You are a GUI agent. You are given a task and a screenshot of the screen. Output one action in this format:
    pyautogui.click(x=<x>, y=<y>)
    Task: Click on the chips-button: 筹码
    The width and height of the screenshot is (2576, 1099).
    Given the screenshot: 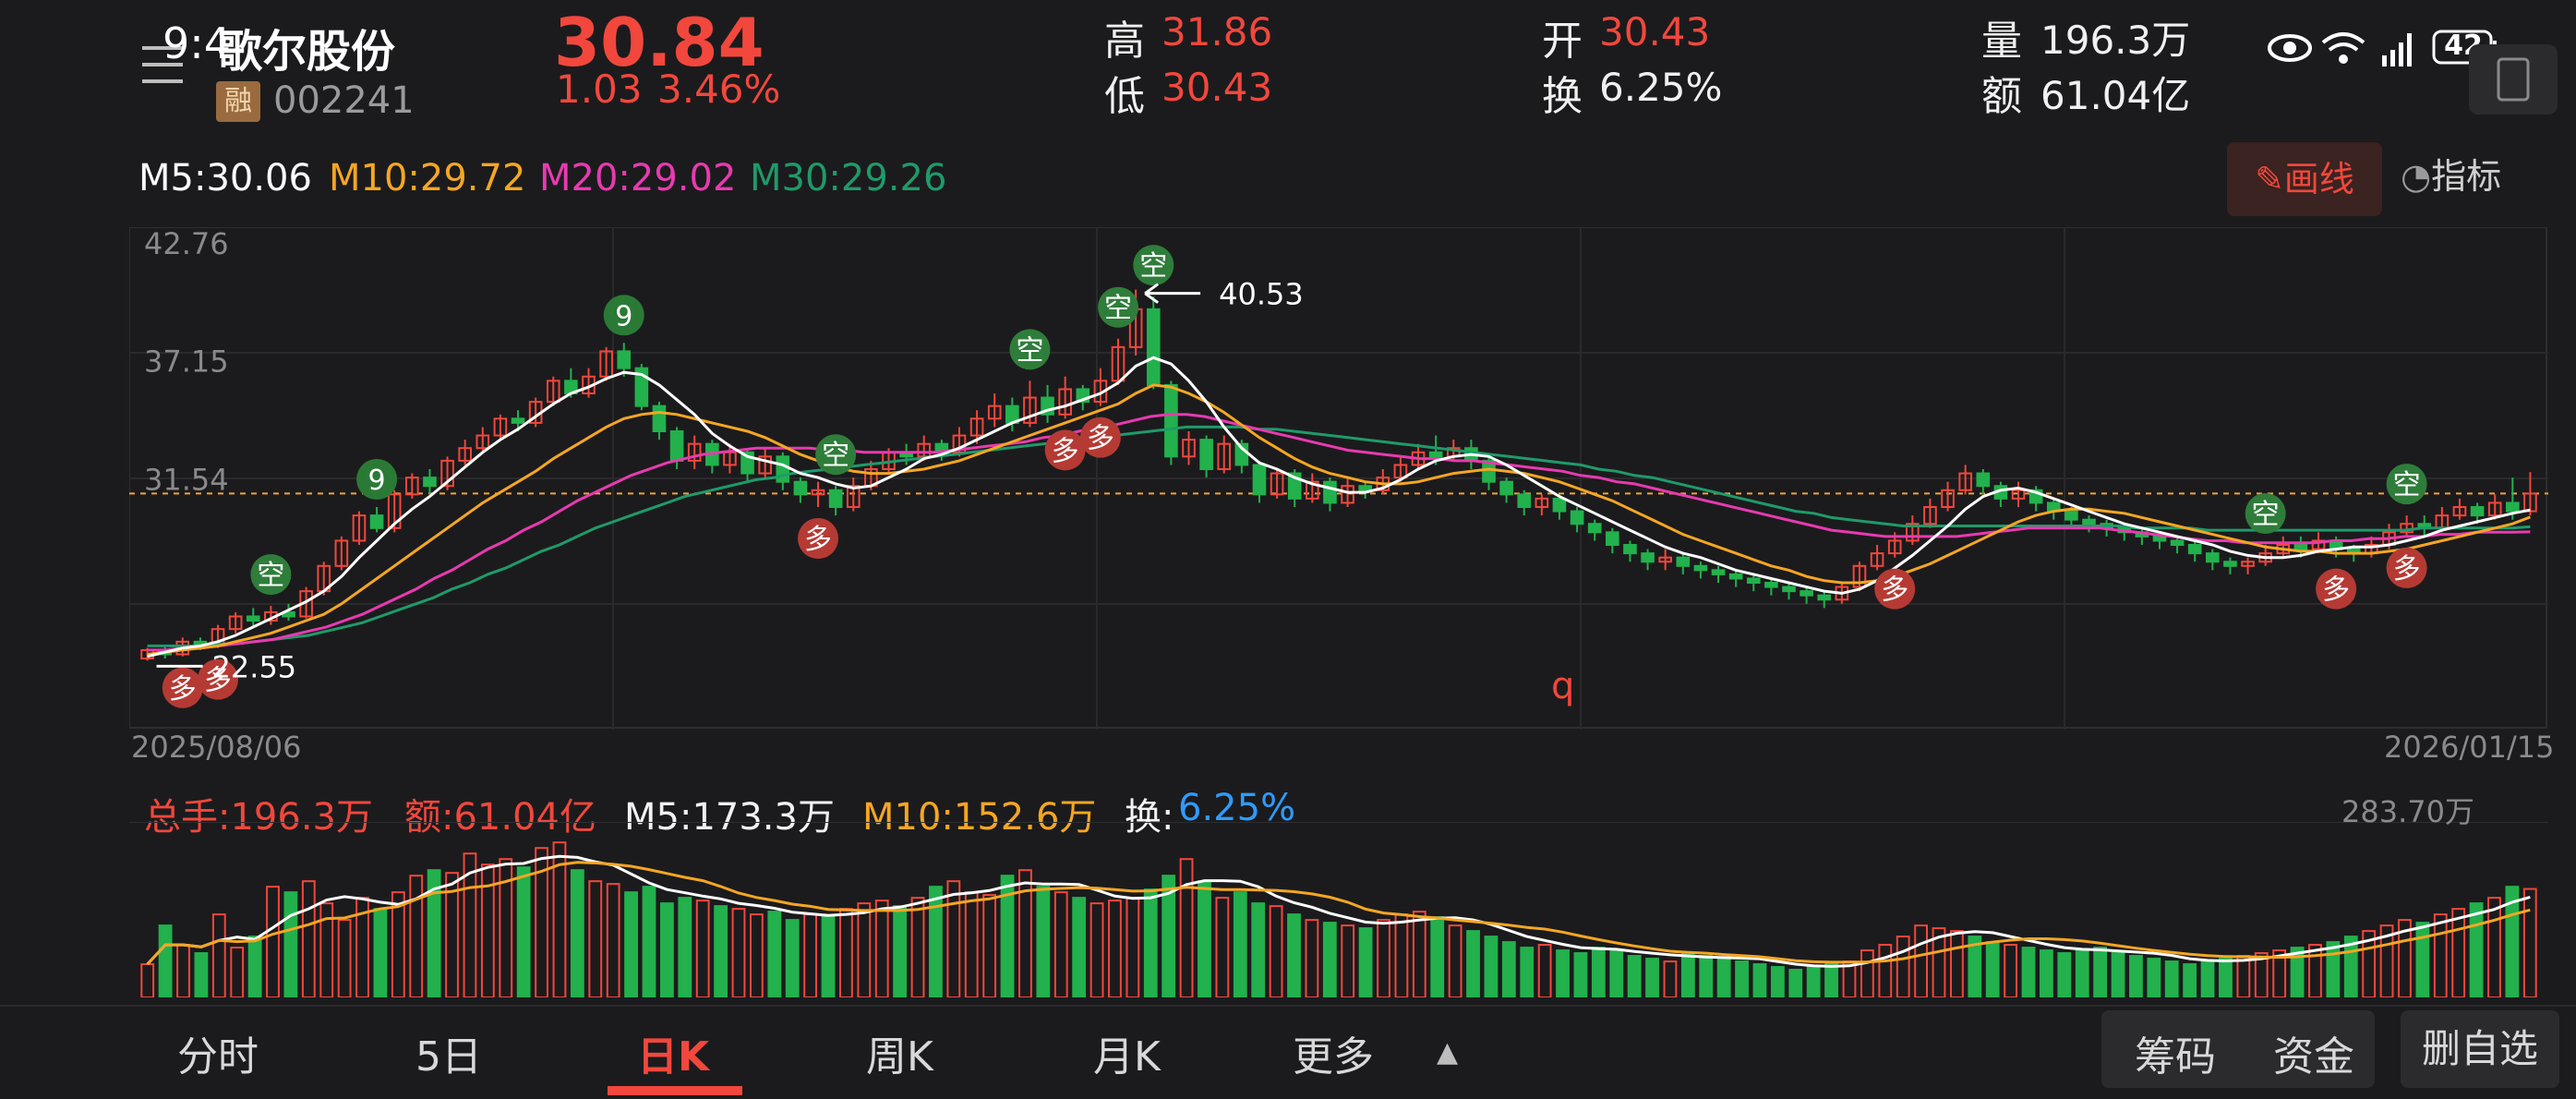 What is the action you would take?
    pyautogui.click(x=2175, y=1057)
    